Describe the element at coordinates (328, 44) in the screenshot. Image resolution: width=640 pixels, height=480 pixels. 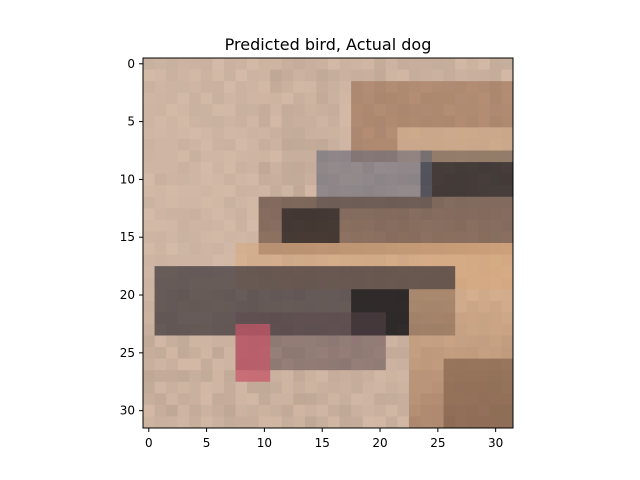
I see `figure-title: Predicted bird, Actual dog` at that location.